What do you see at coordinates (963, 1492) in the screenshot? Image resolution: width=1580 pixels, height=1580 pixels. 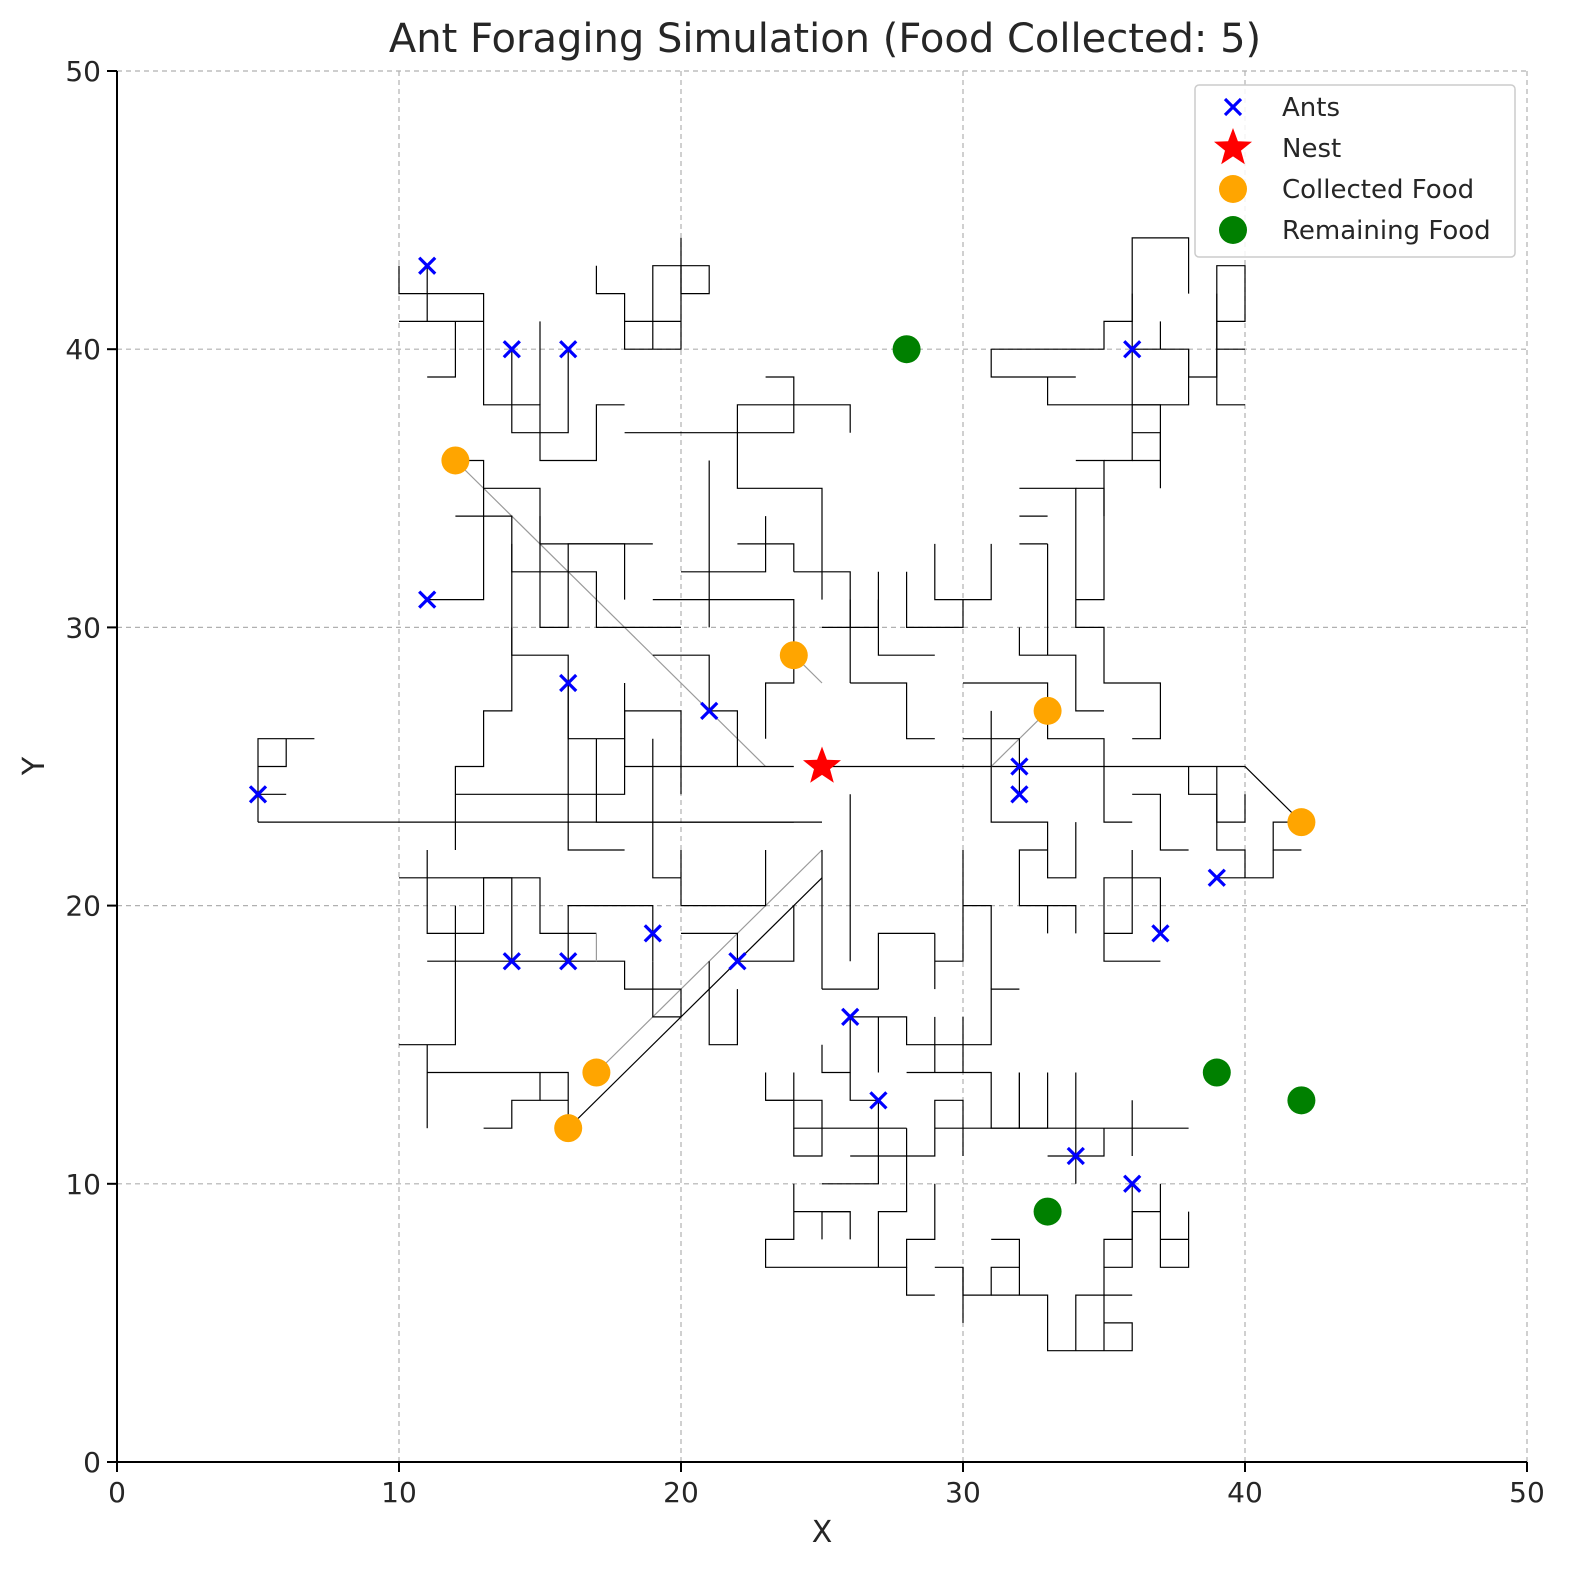 I see `x-tick-label: 30` at bounding box center [963, 1492].